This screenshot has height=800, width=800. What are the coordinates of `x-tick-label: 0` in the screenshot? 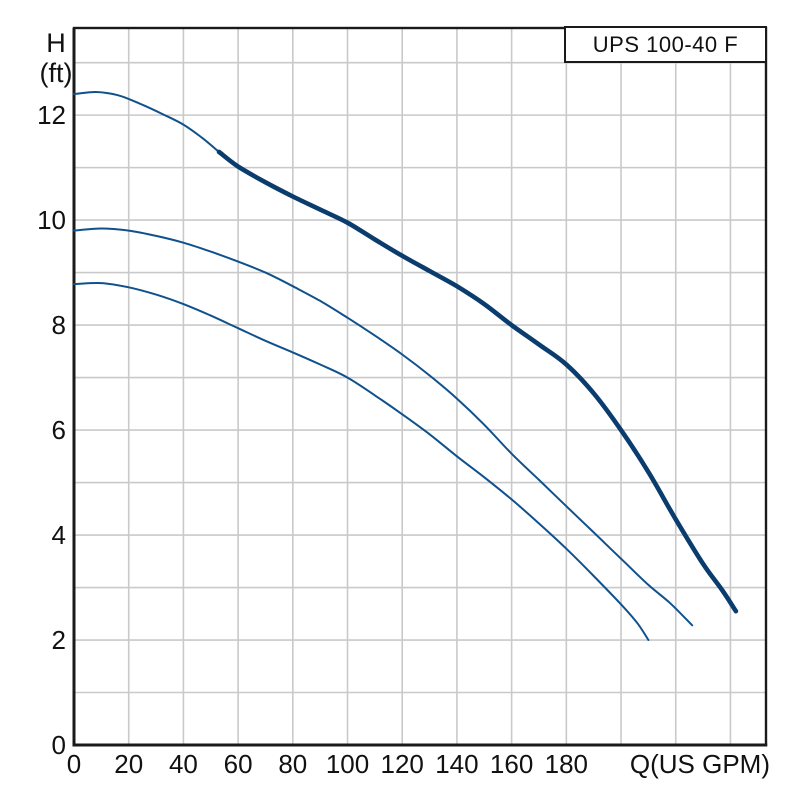 It's located at (74, 764).